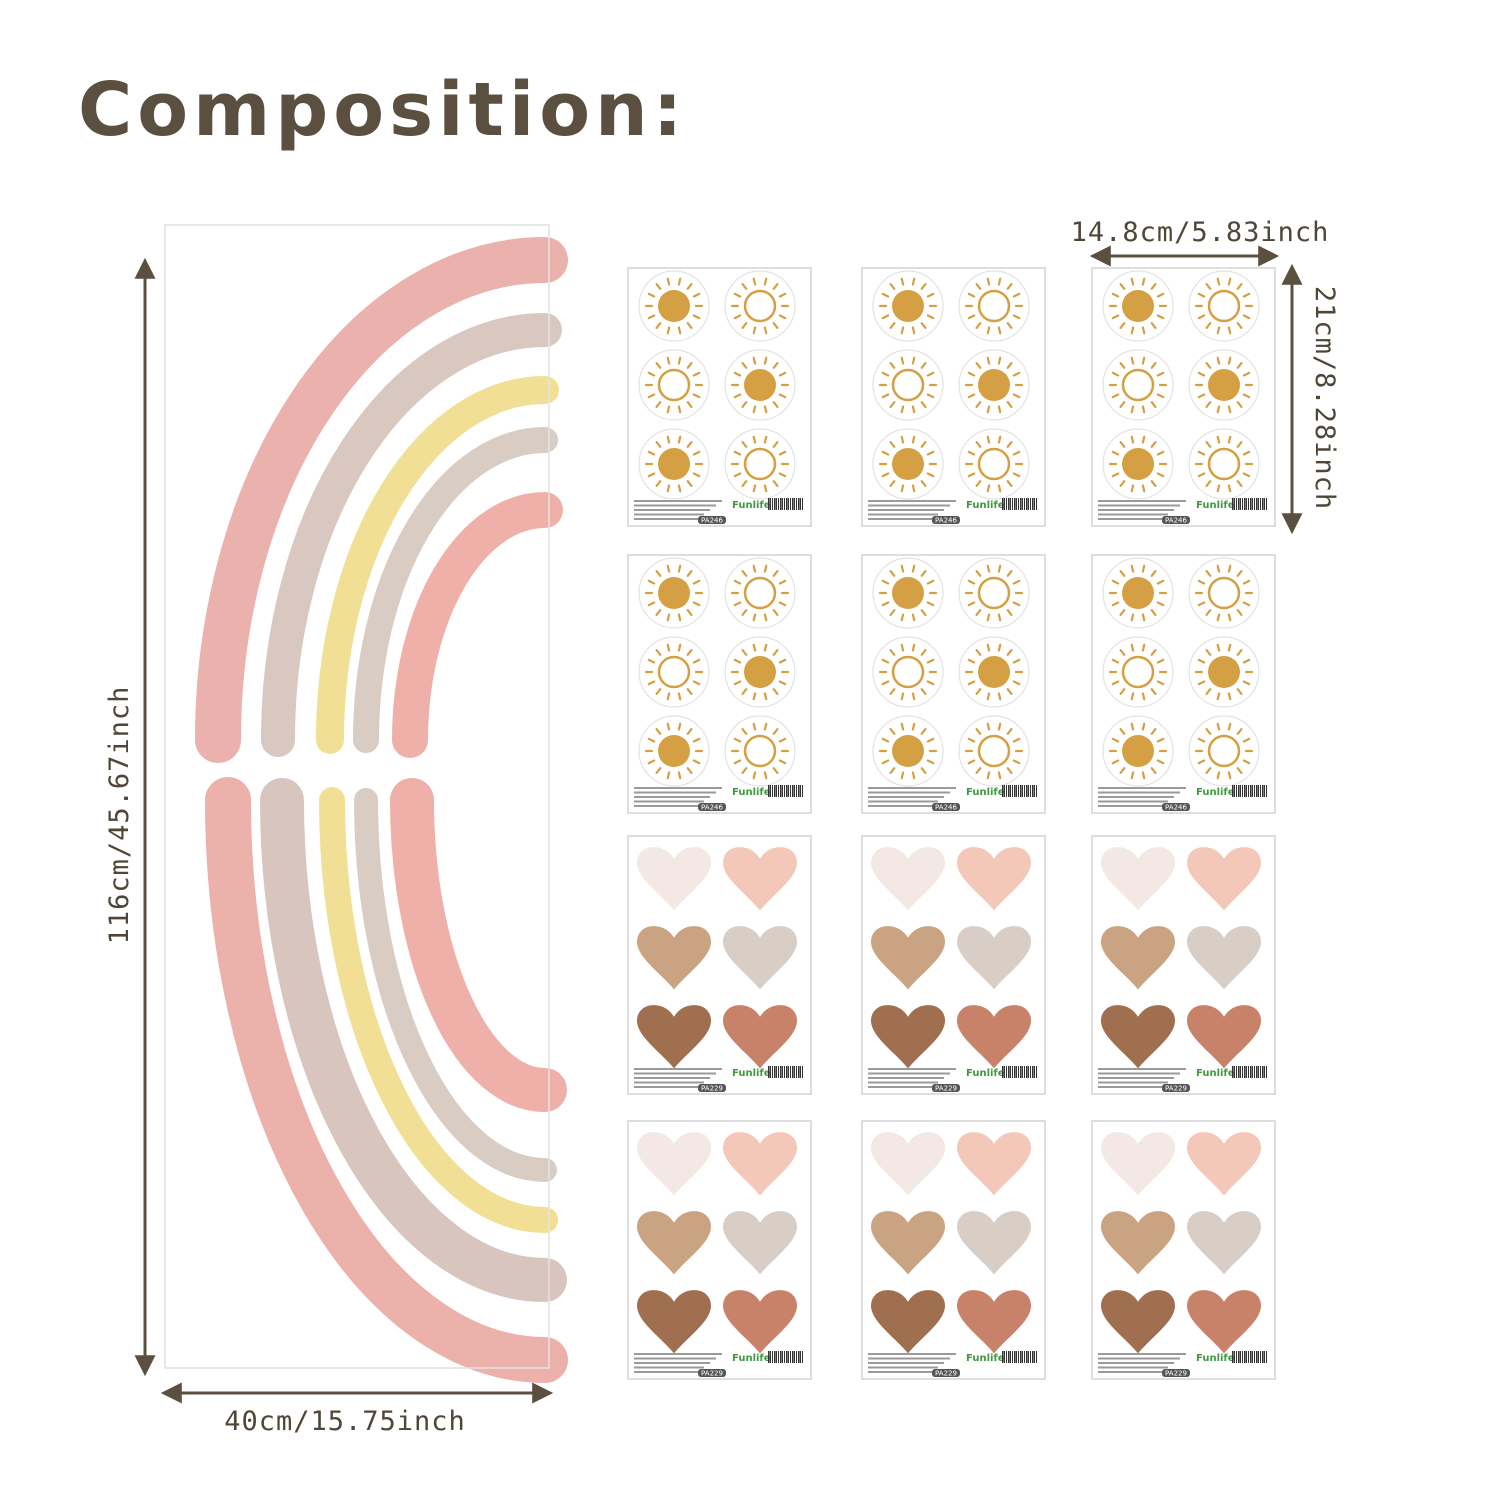 This screenshot has height=1501, width=1501. What do you see at coordinates (953, 1250) in the screenshot?
I see `heart-sheet: Funlife PA229` at bounding box center [953, 1250].